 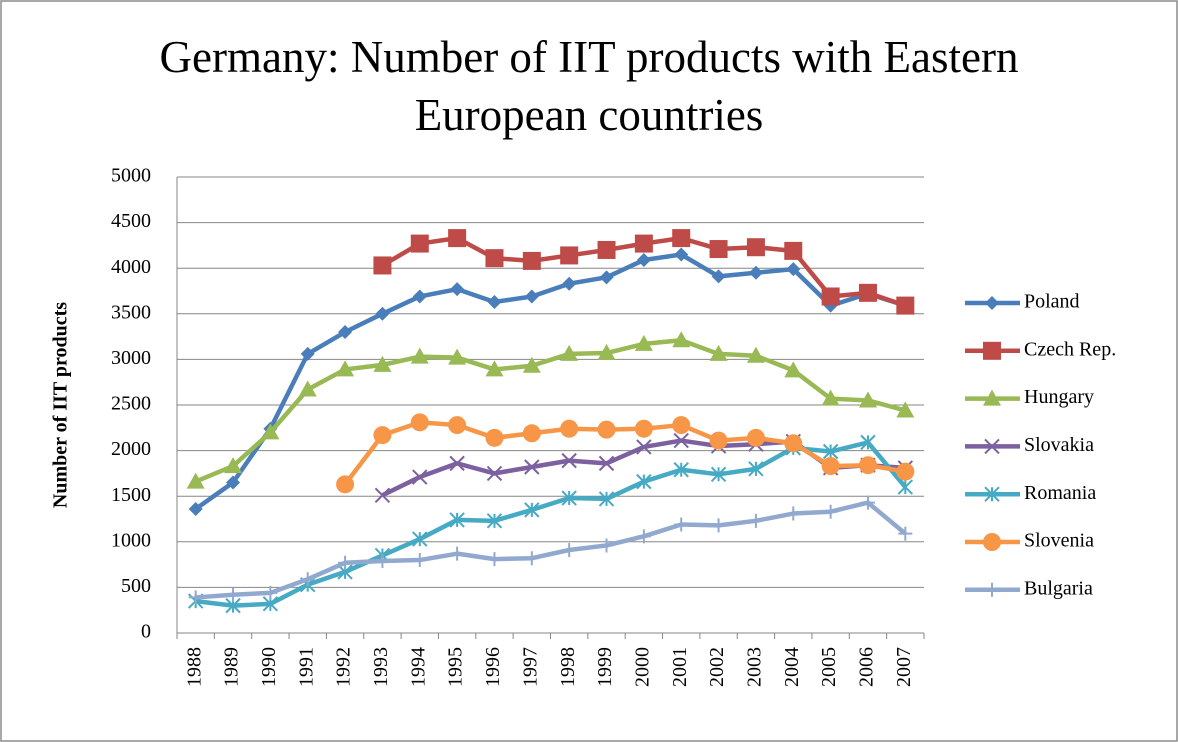 What do you see at coordinates (904, 667) in the screenshot?
I see `x-tick-label: 2007` at bounding box center [904, 667].